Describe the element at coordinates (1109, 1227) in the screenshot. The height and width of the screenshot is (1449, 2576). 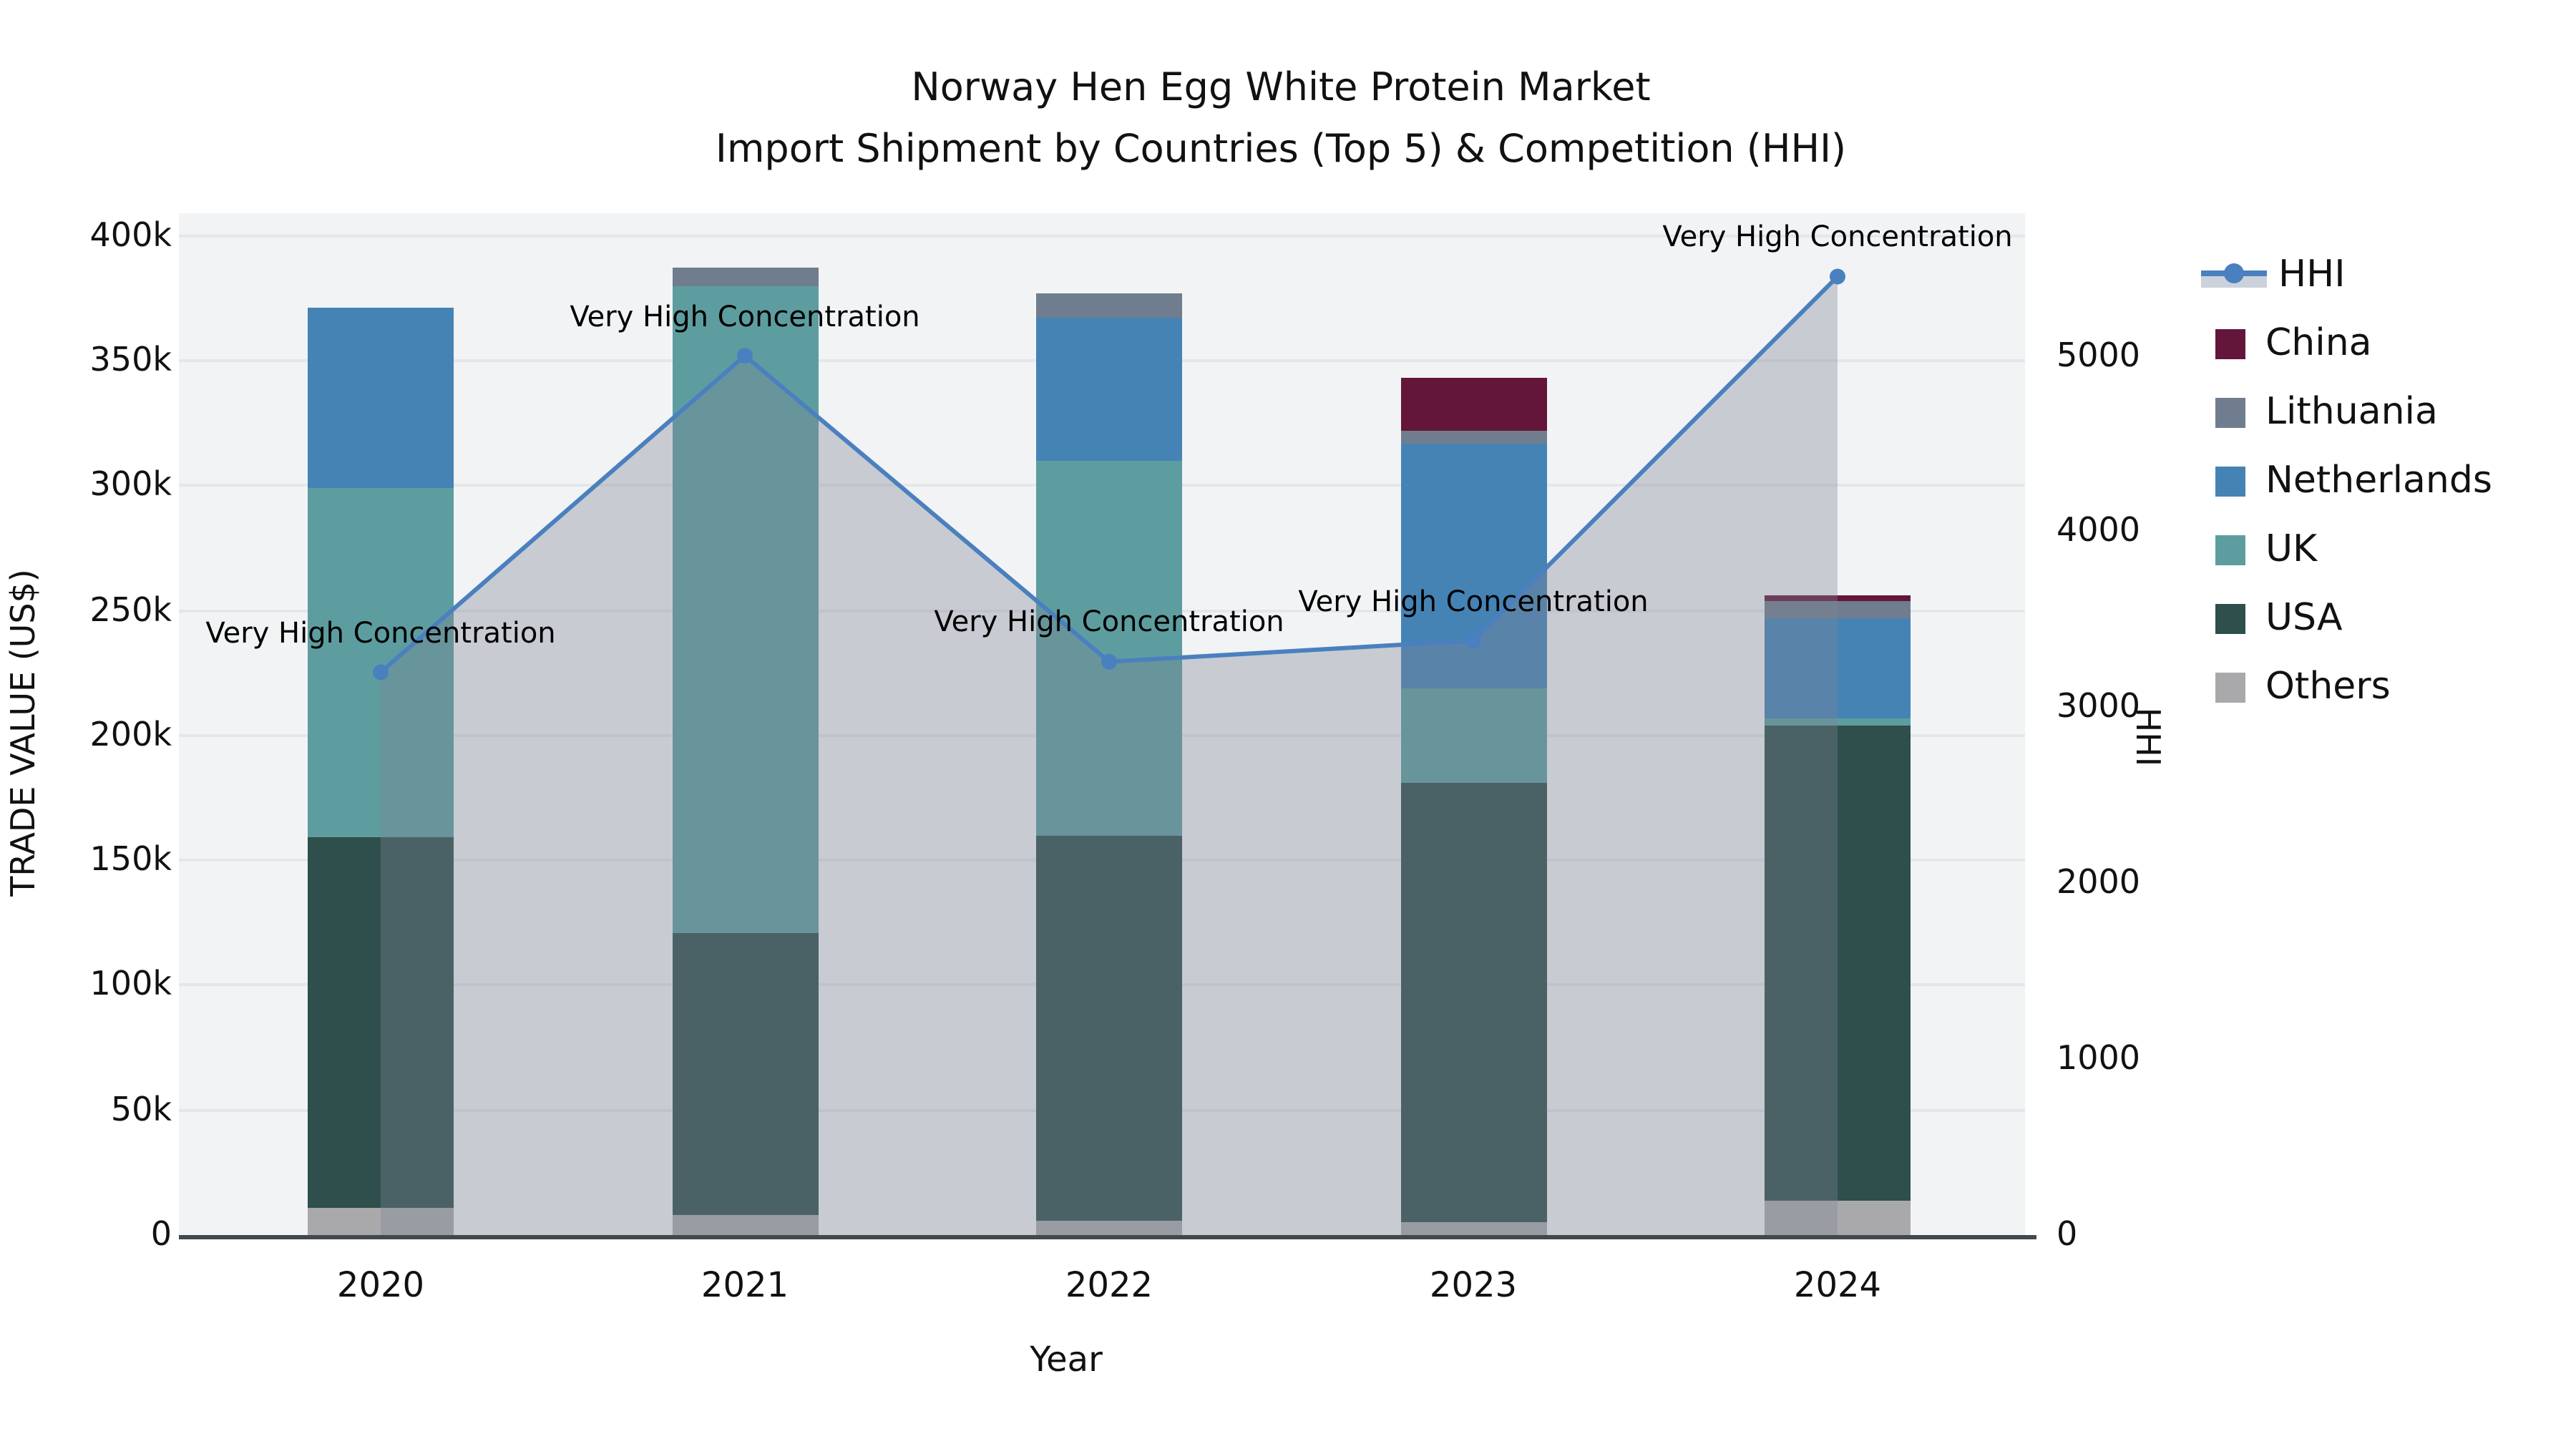
I see `bar-segment-2022-Others` at that location.